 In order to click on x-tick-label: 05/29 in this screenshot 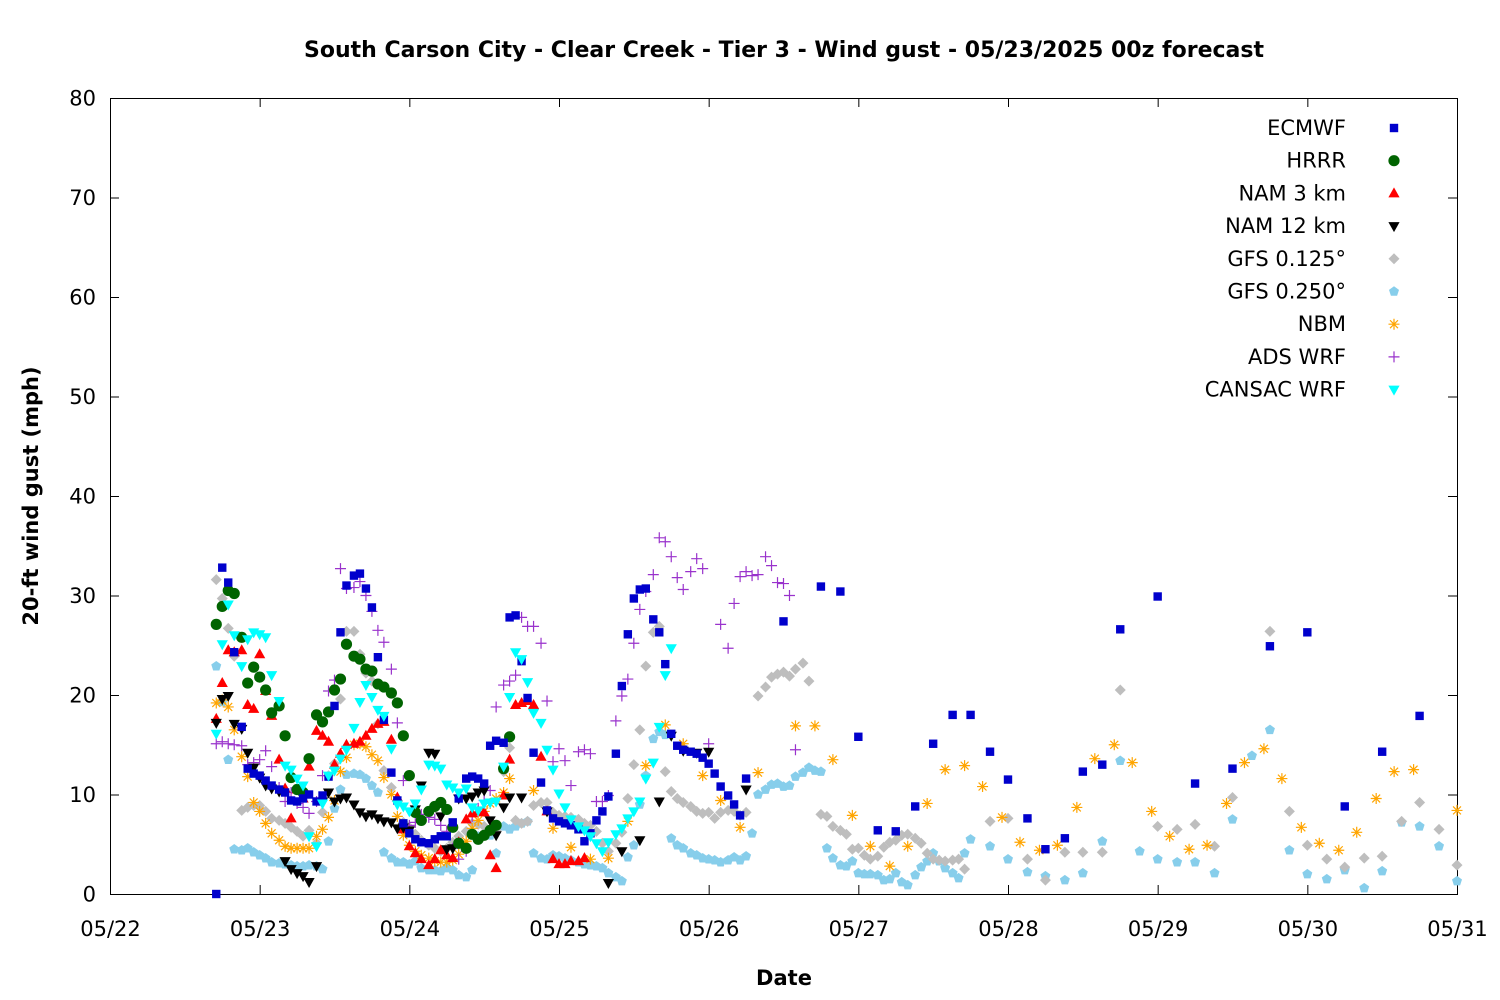, I will do `click(1158, 929)`.